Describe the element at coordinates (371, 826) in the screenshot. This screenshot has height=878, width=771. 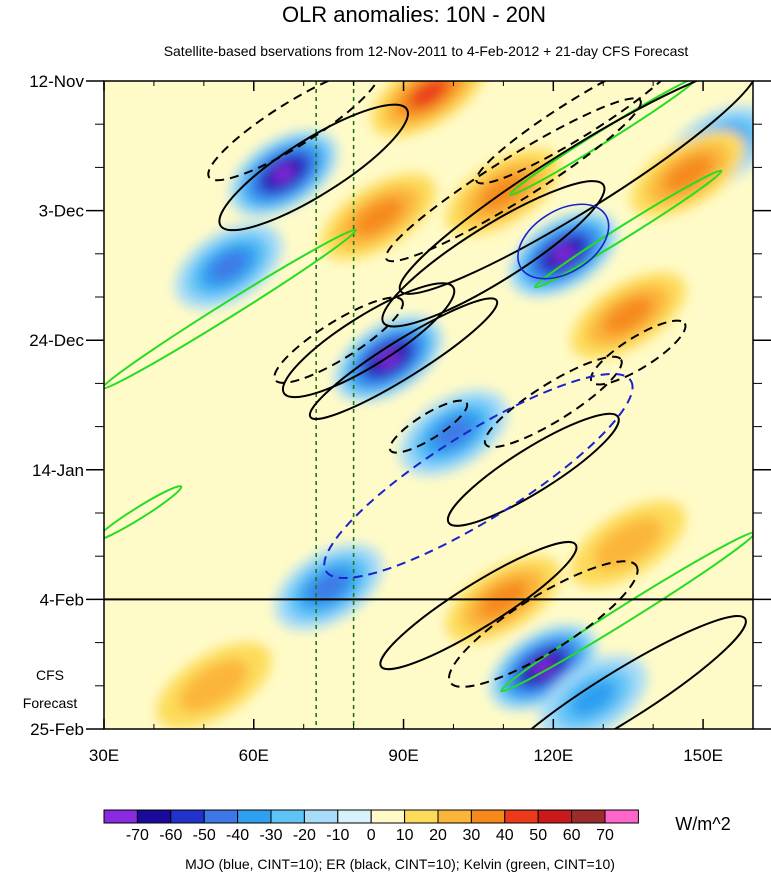
I see `colorbar: -70 -60 -50 -40 -30 -20 -10 0 10 20 30 40 50 60 70` at that location.